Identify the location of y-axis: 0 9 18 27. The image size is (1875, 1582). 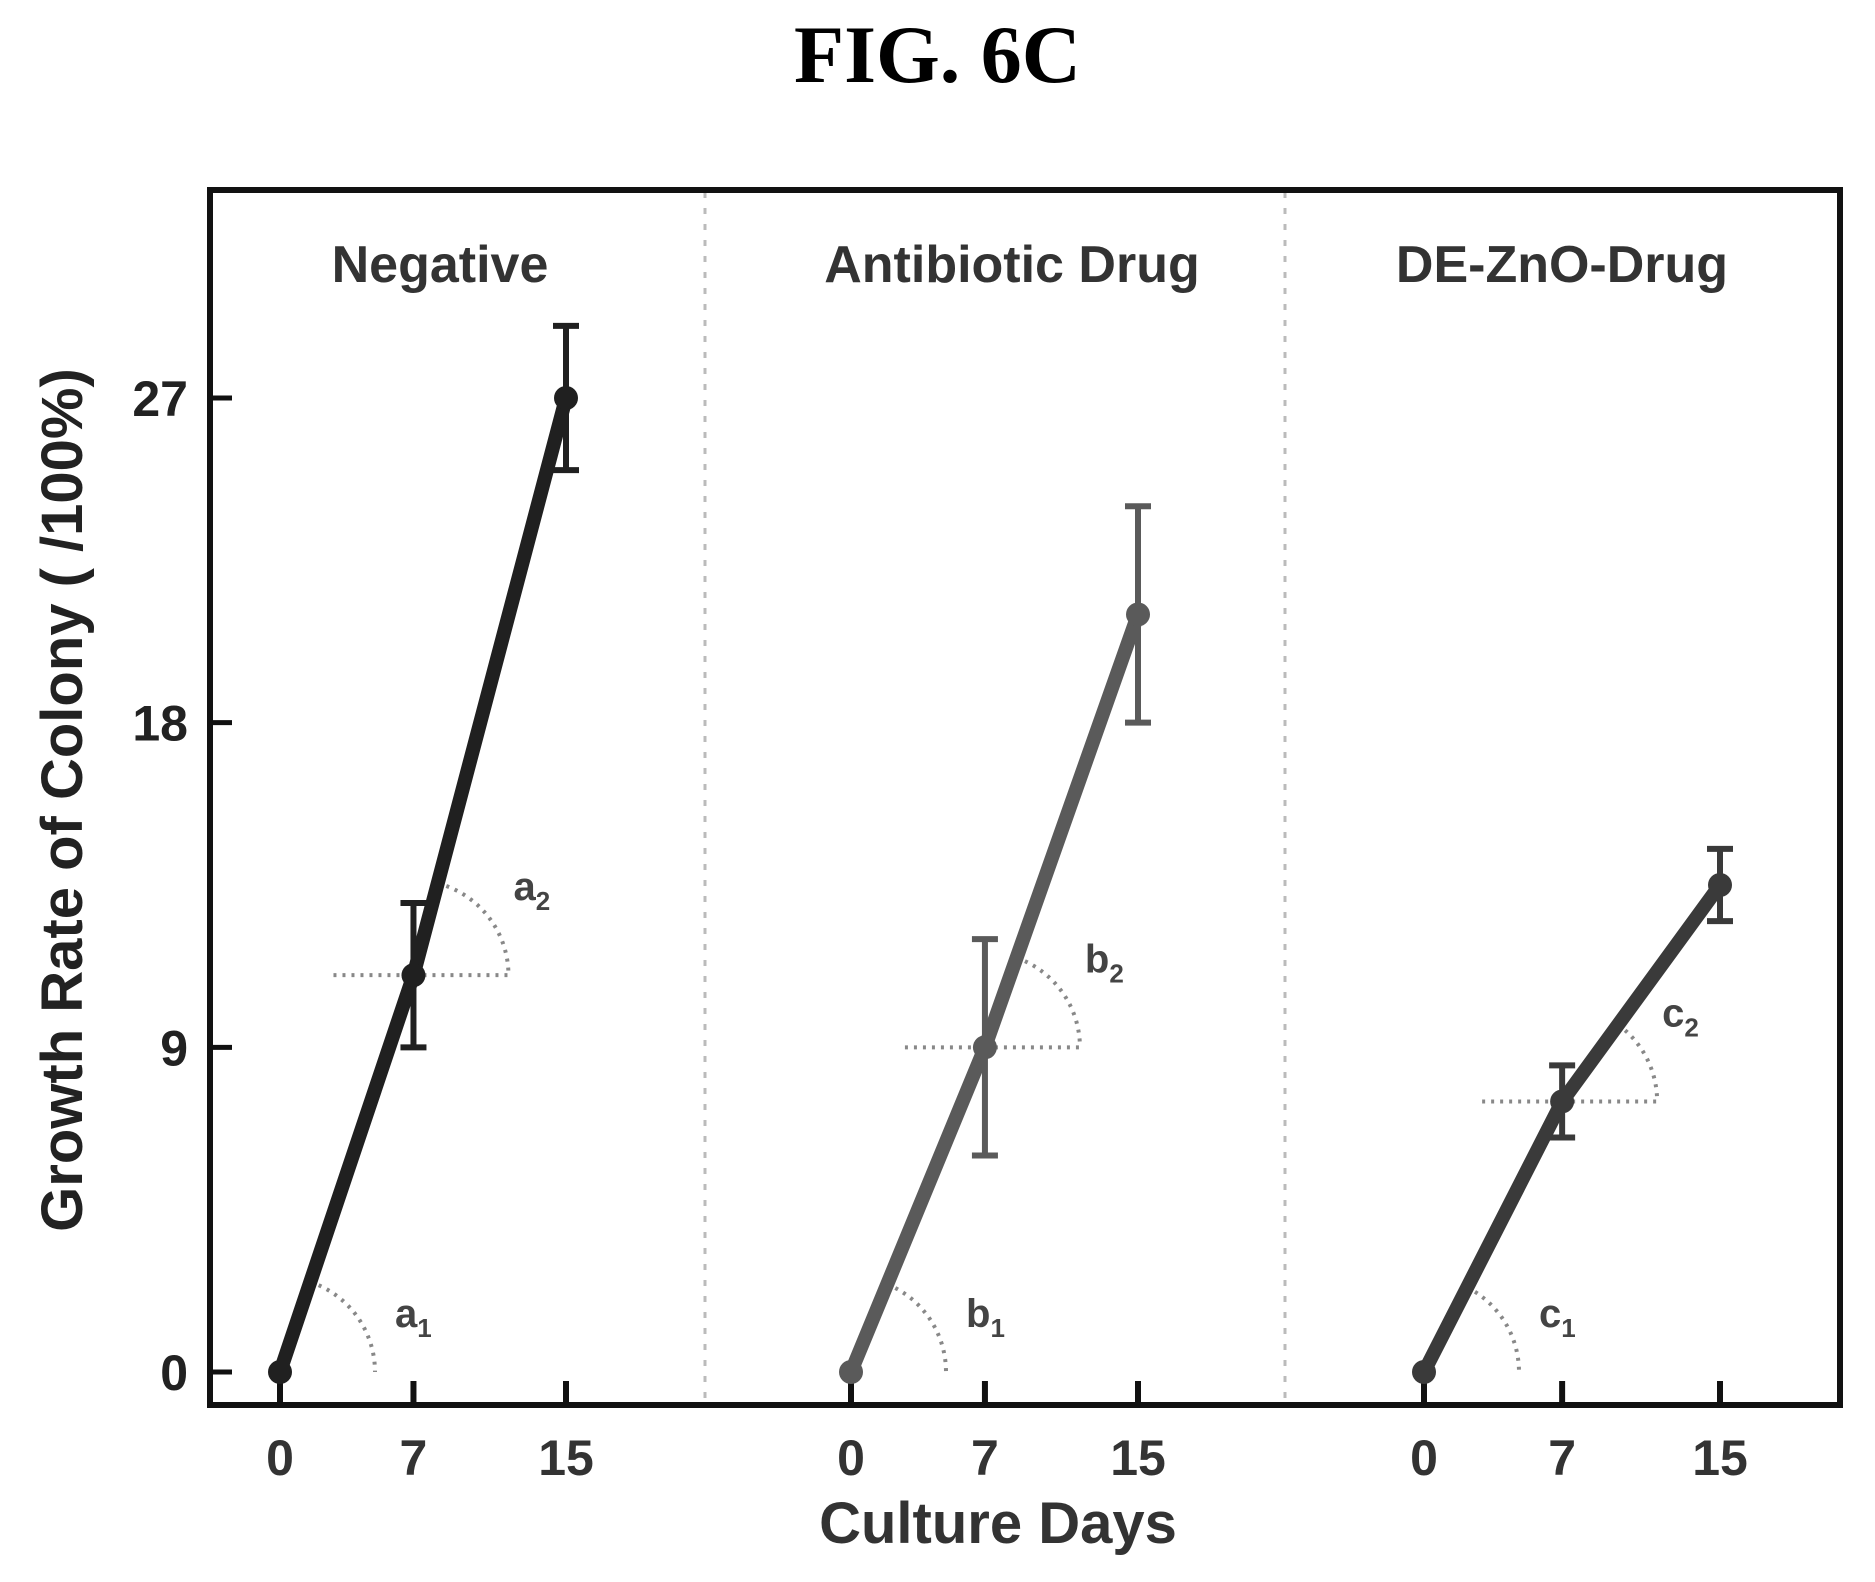
(182, 886).